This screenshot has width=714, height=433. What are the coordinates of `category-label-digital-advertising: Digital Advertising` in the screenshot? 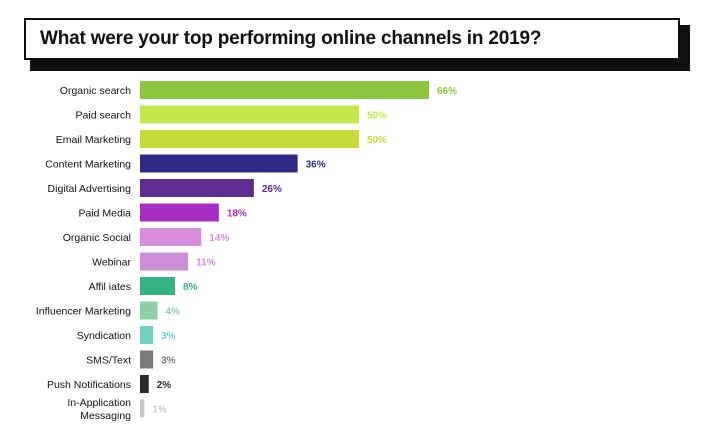 It's located at (90, 189).